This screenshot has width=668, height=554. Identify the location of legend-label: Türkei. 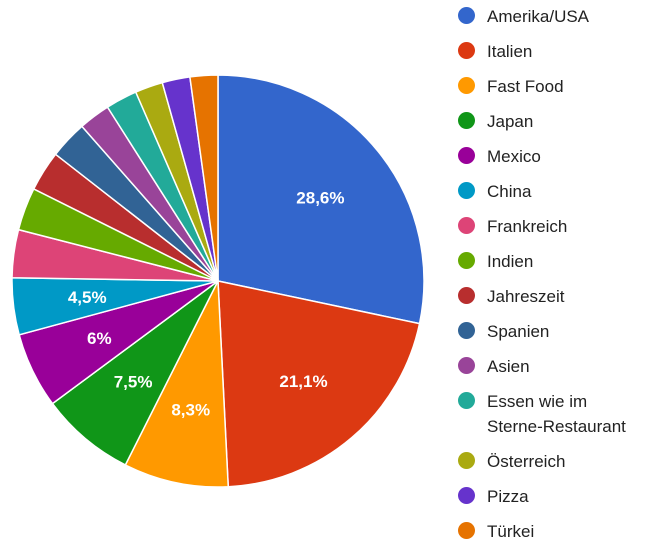
(511, 531).